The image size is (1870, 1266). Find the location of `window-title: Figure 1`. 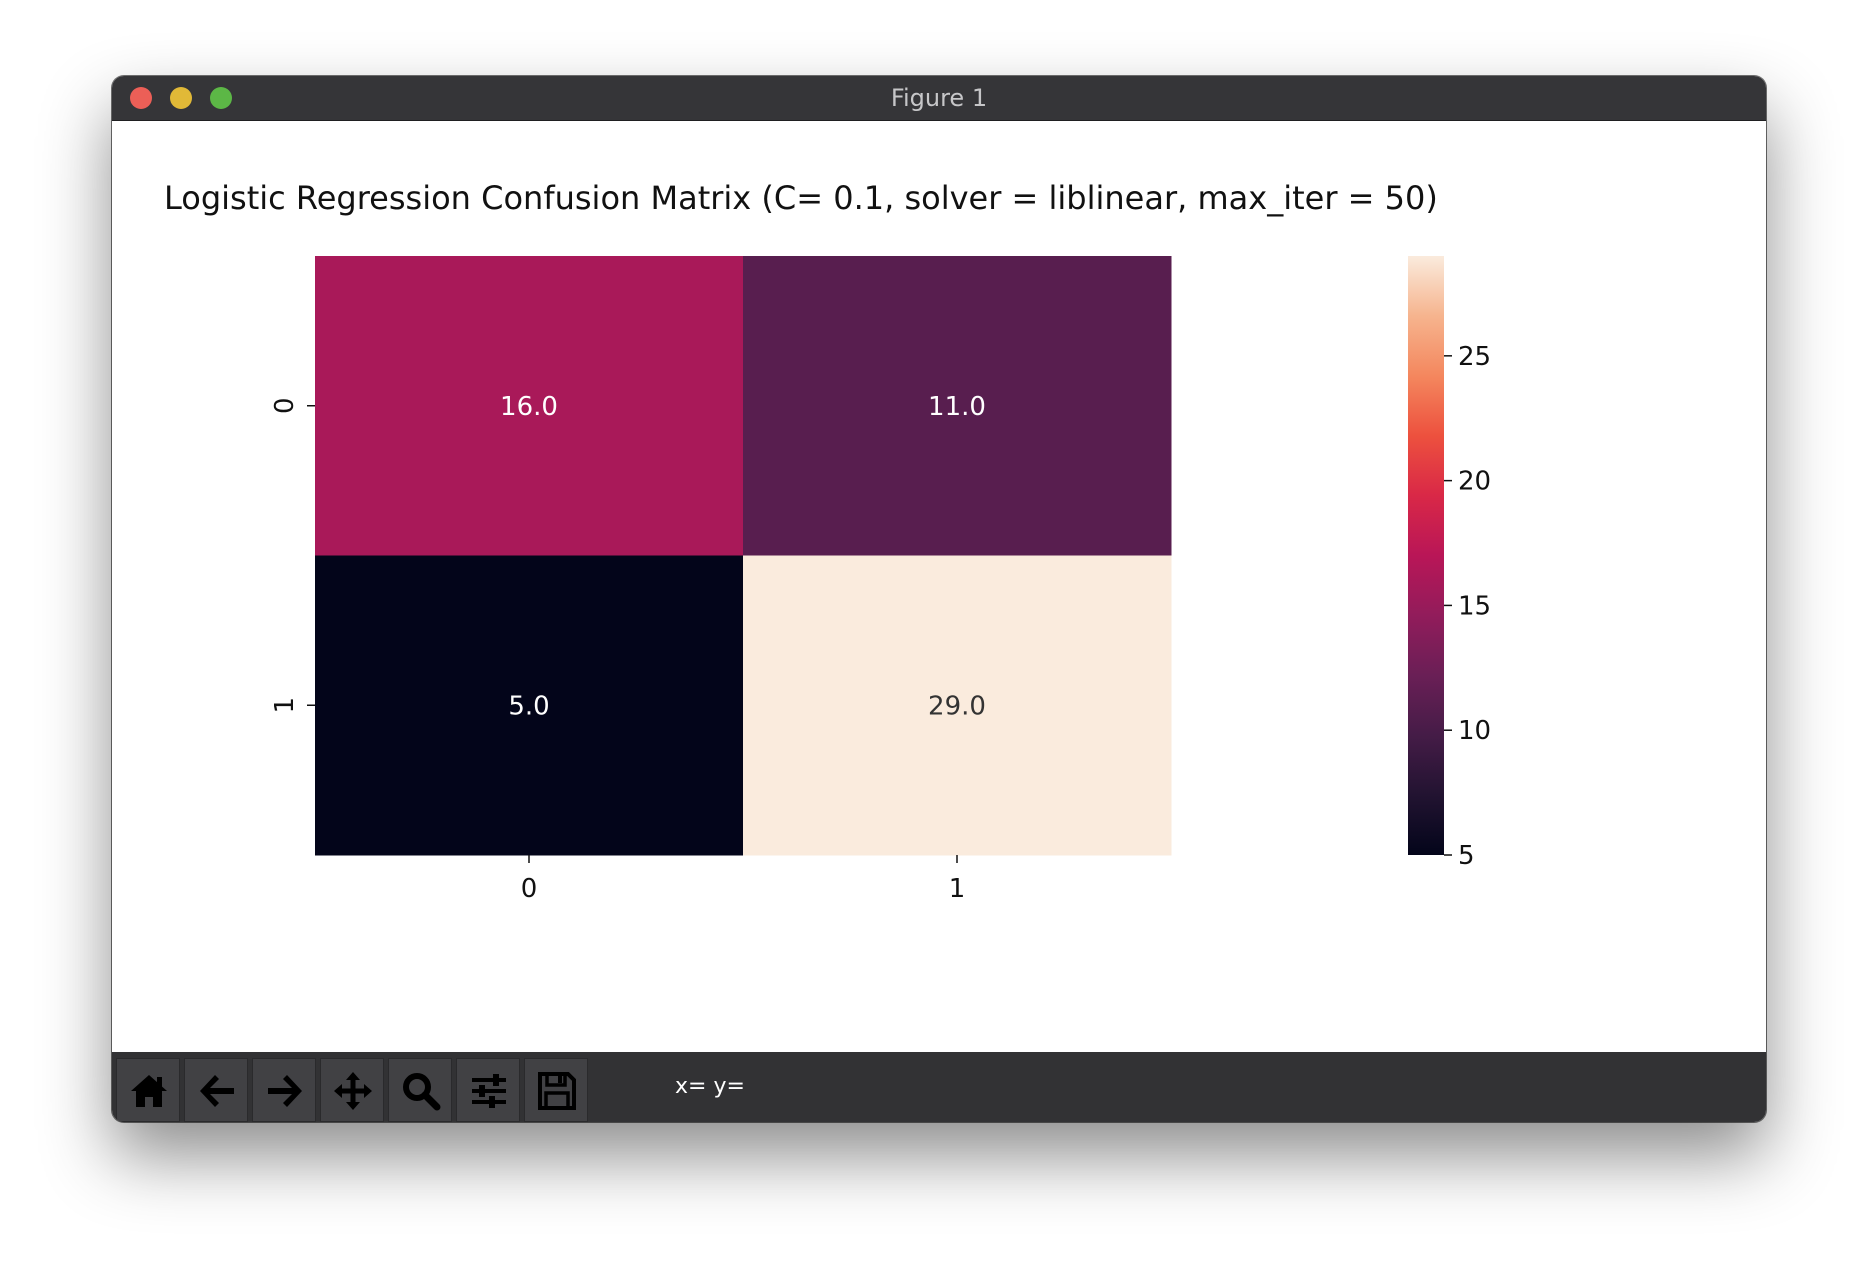

window-title: Figure 1 is located at coordinates (939, 98).